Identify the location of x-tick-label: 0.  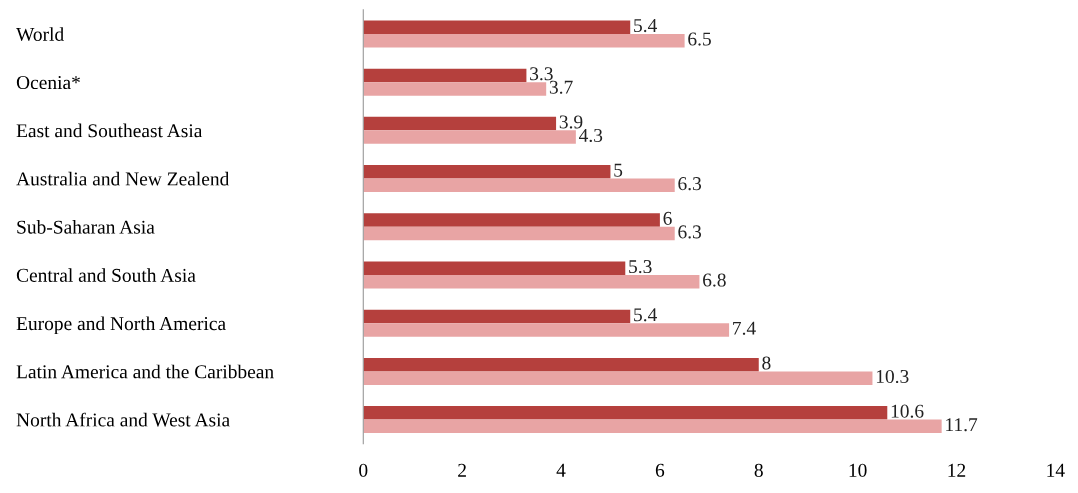
(363, 470).